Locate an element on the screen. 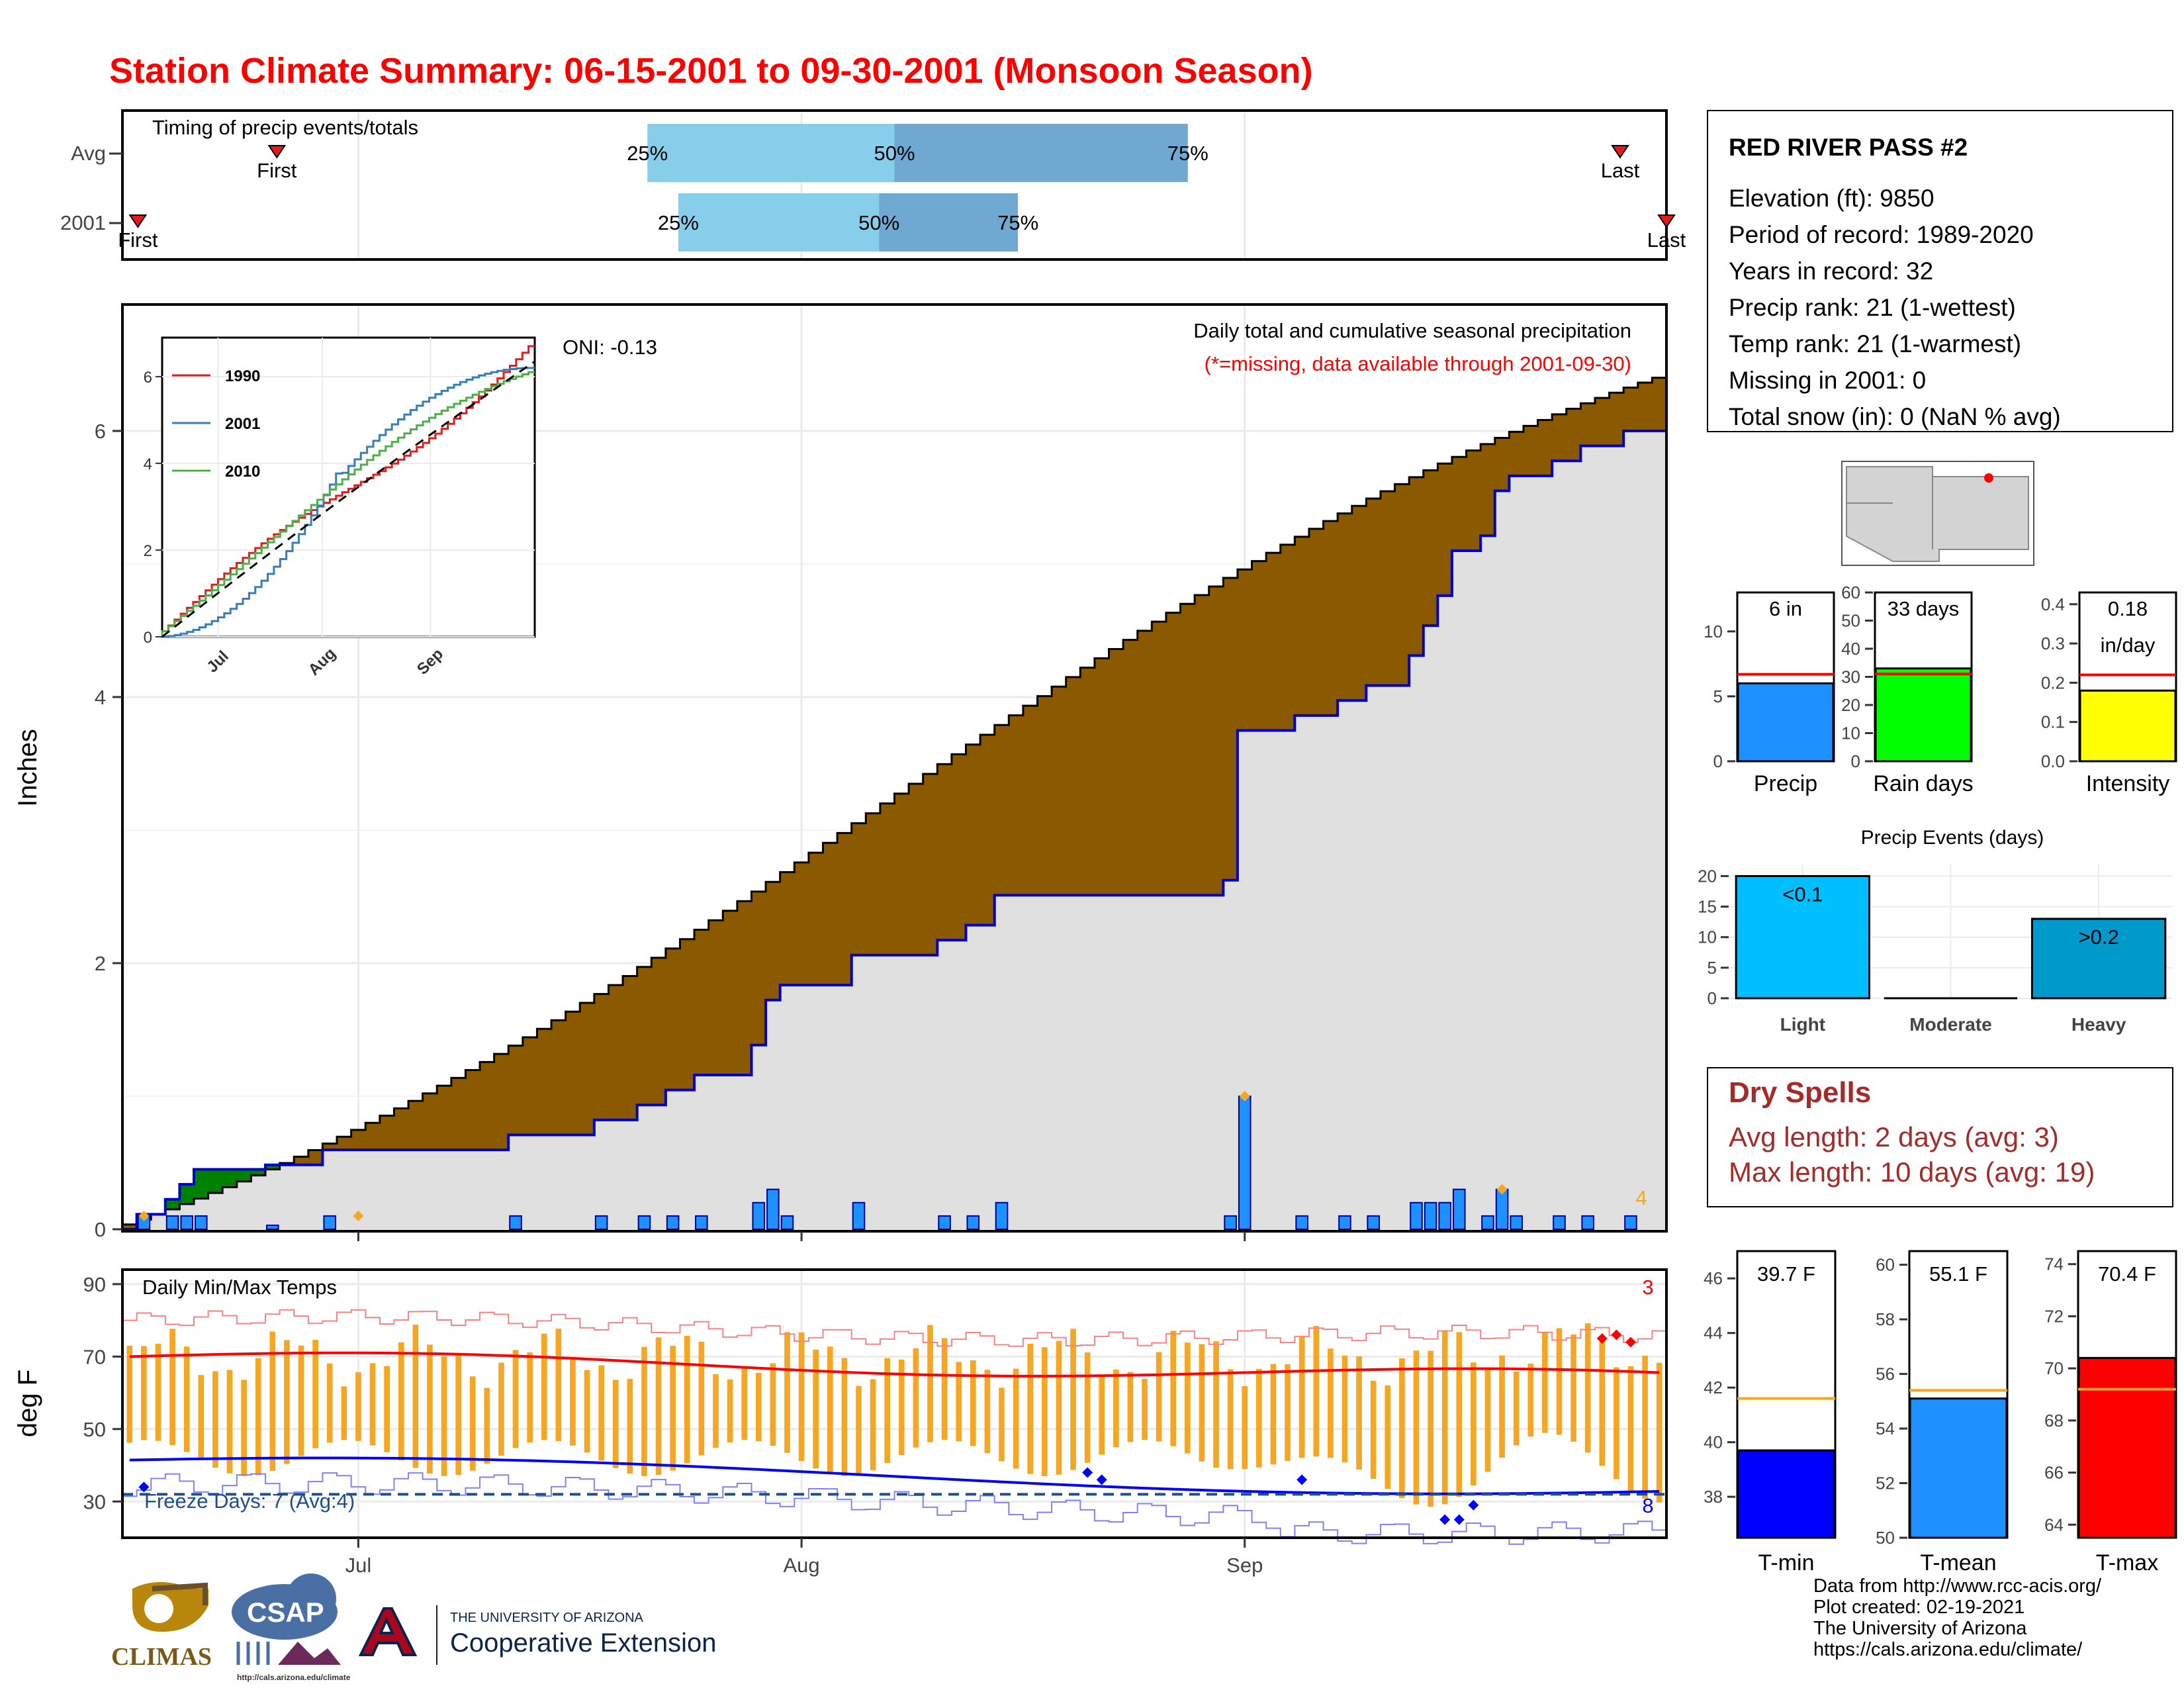 The height and width of the screenshot is (1688, 2184). events-tick-label: 20 is located at coordinates (1707, 876).